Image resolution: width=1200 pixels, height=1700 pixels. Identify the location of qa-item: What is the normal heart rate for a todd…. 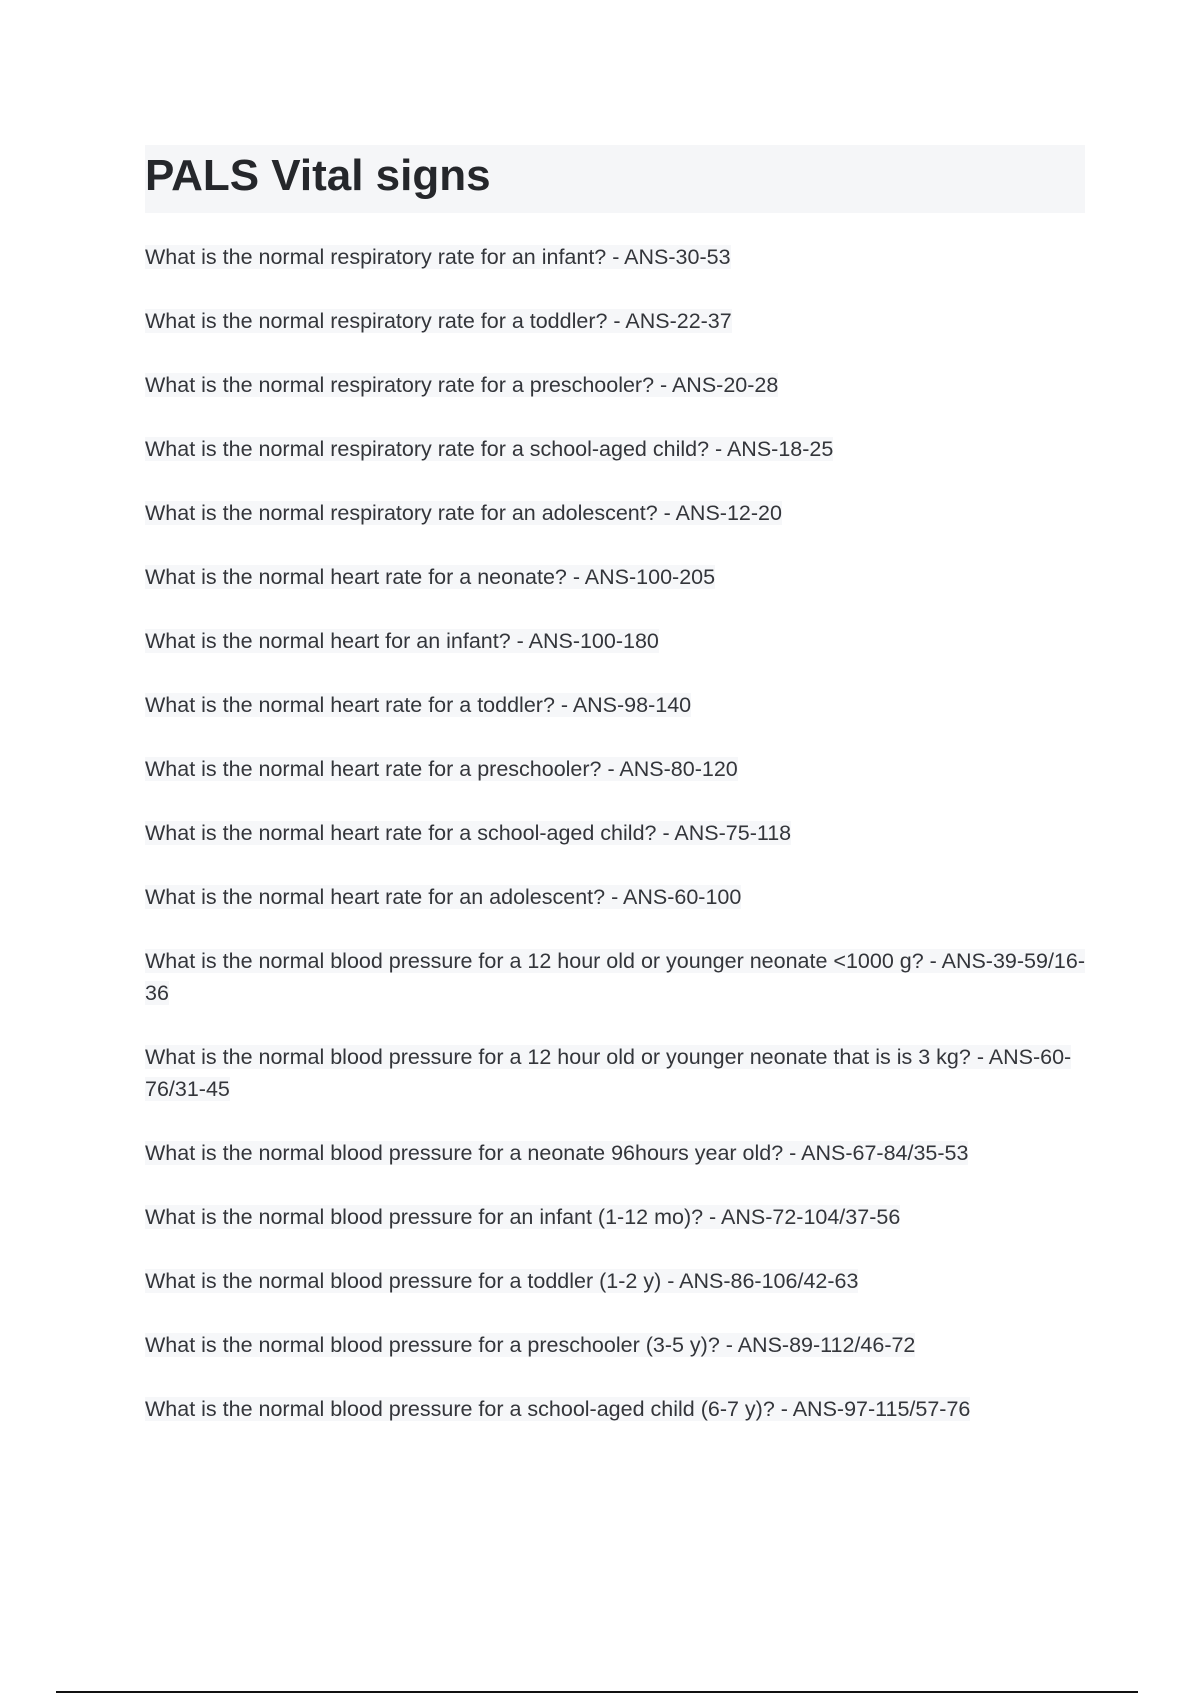
(418, 705).